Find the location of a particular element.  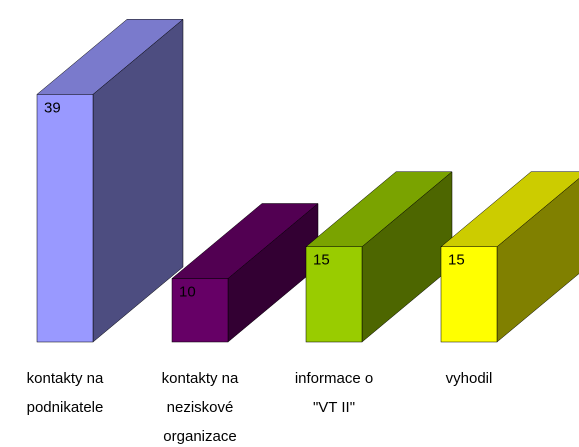

x-tick-label: podnikatele is located at coordinates (65, 407).